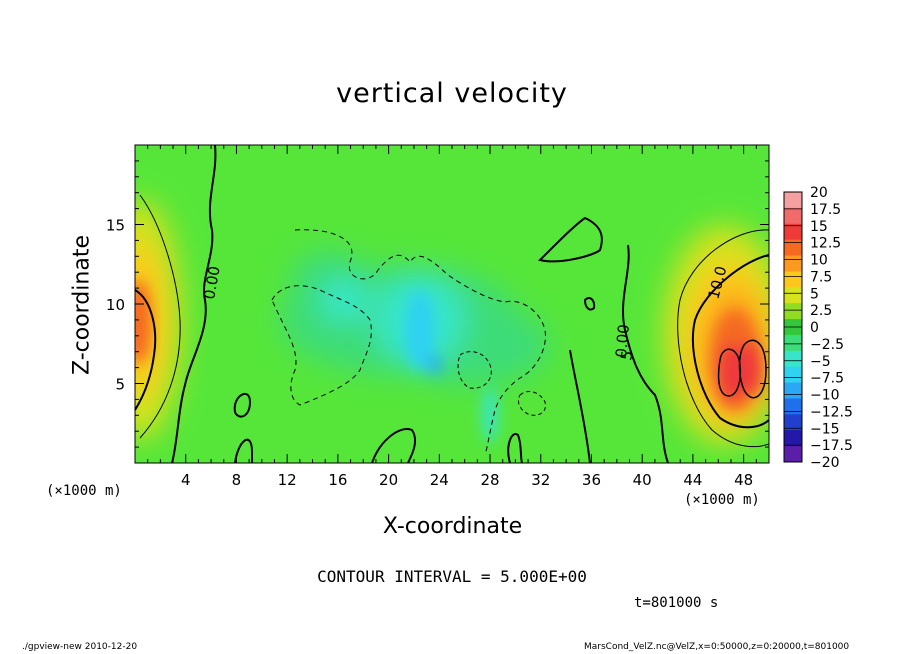 This screenshot has width=904, height=654. I want to click on colorbar-label: 10, so click(819, 261).